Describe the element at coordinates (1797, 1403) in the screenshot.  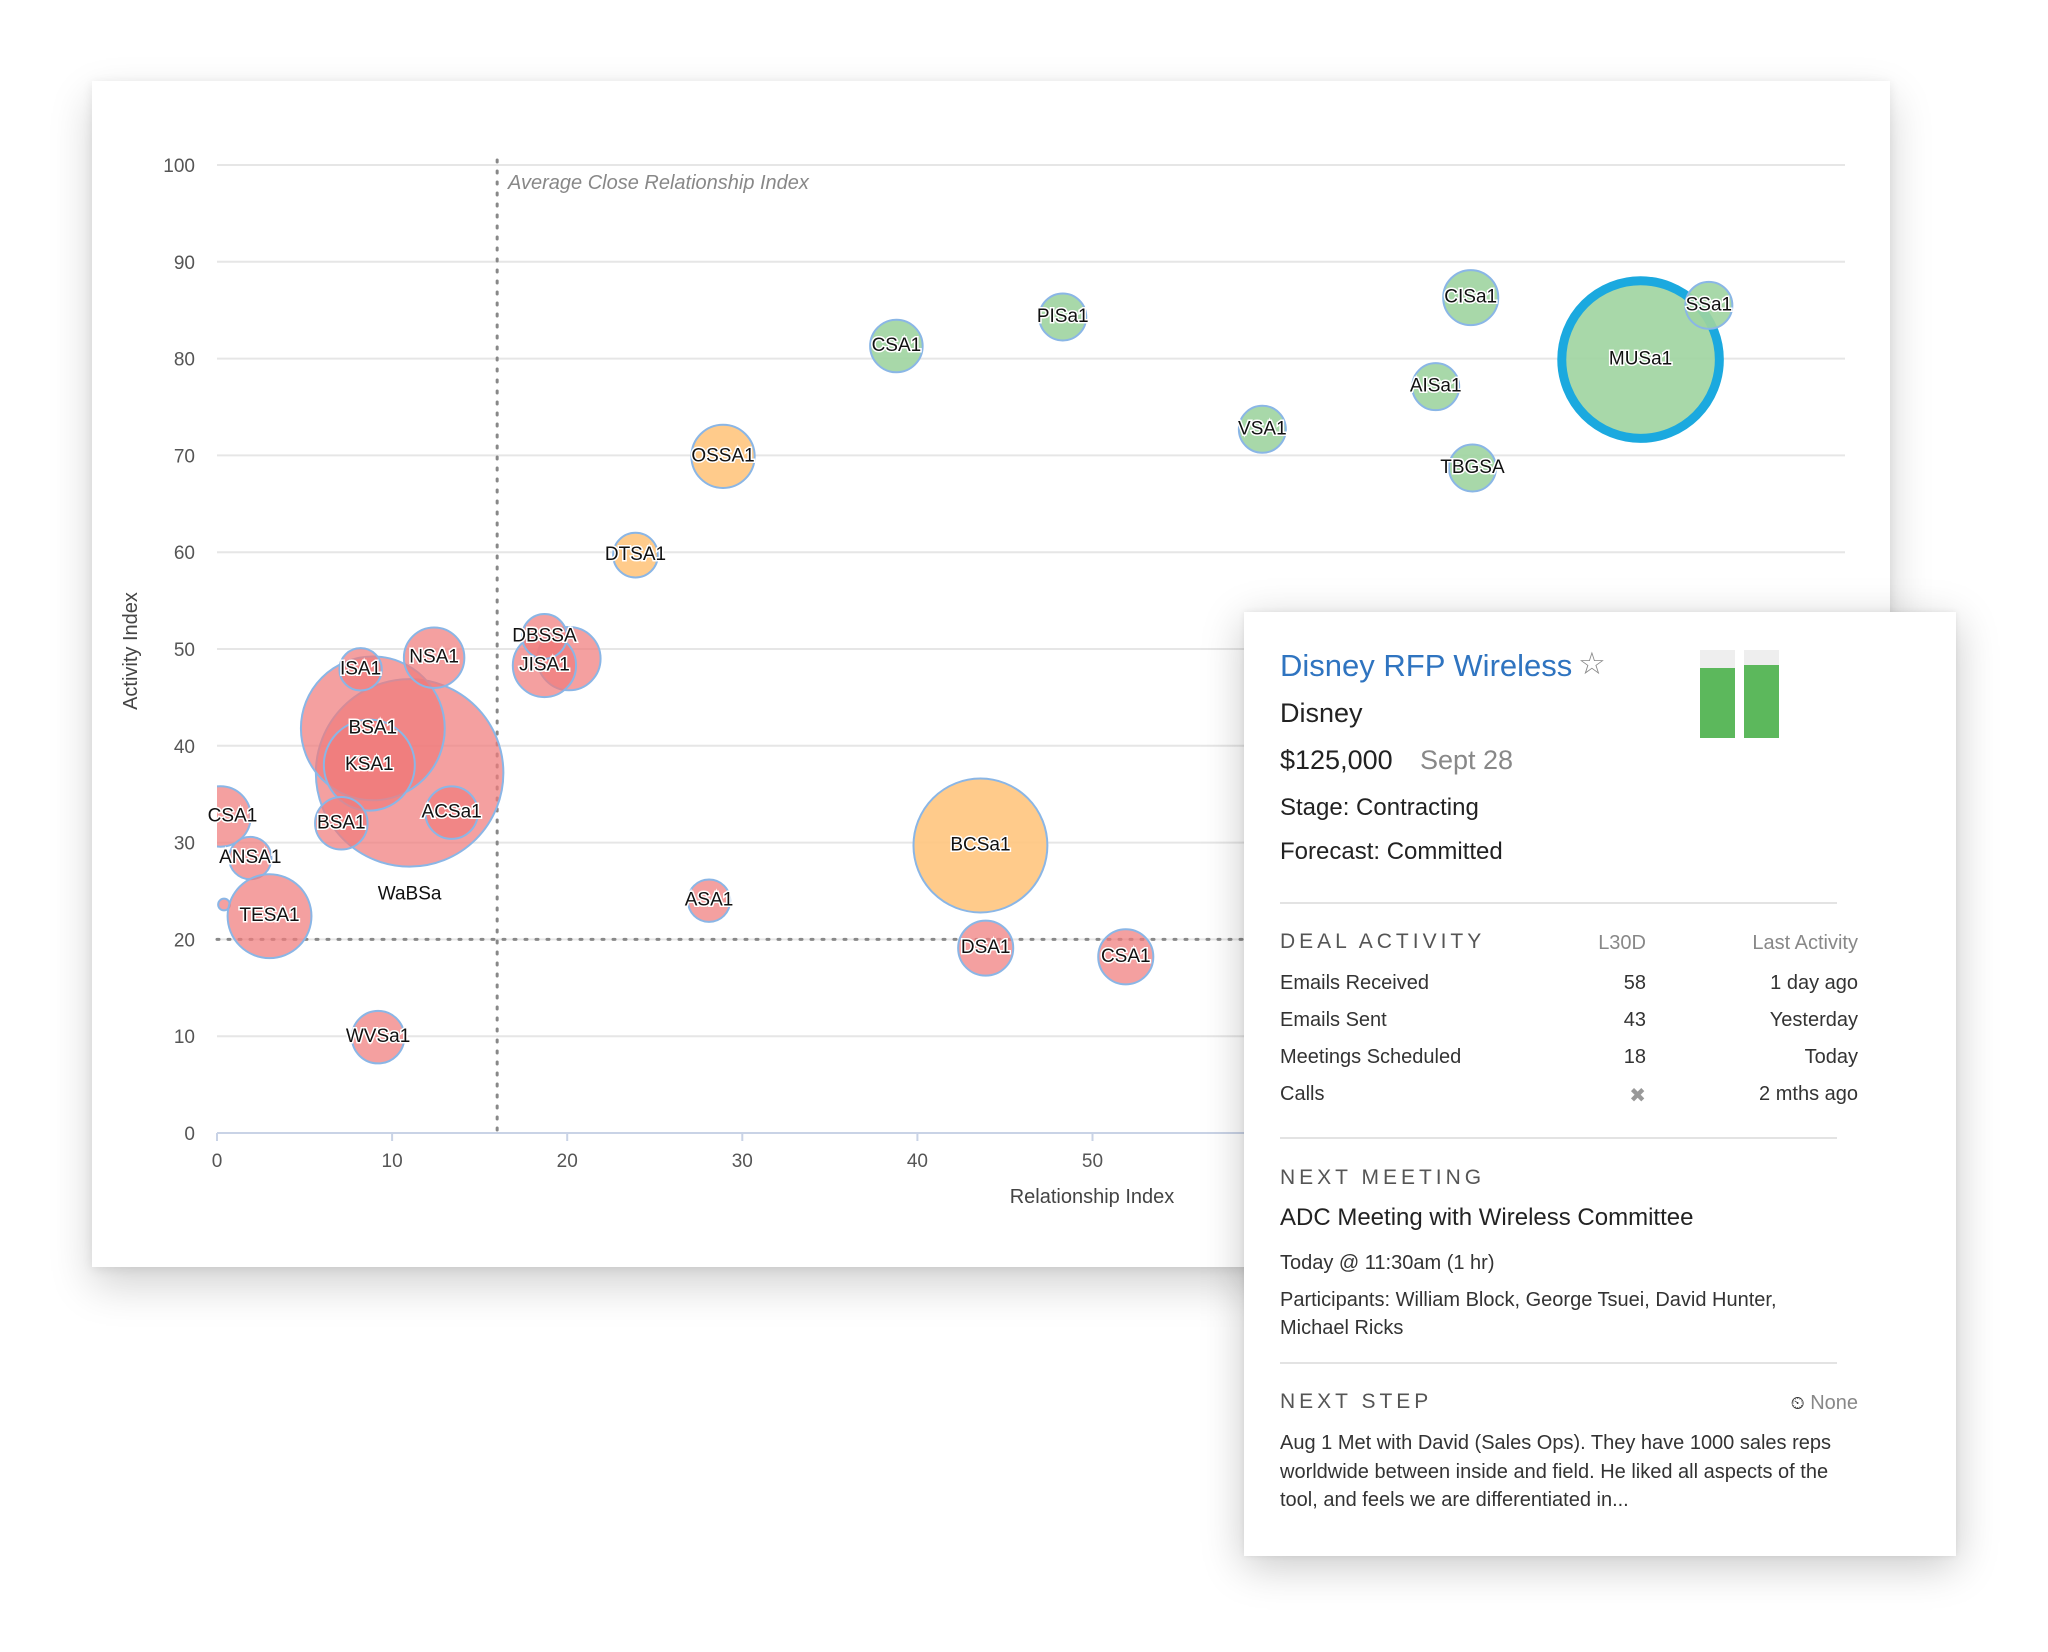
I see `clock-icon: ⏲` at that location.